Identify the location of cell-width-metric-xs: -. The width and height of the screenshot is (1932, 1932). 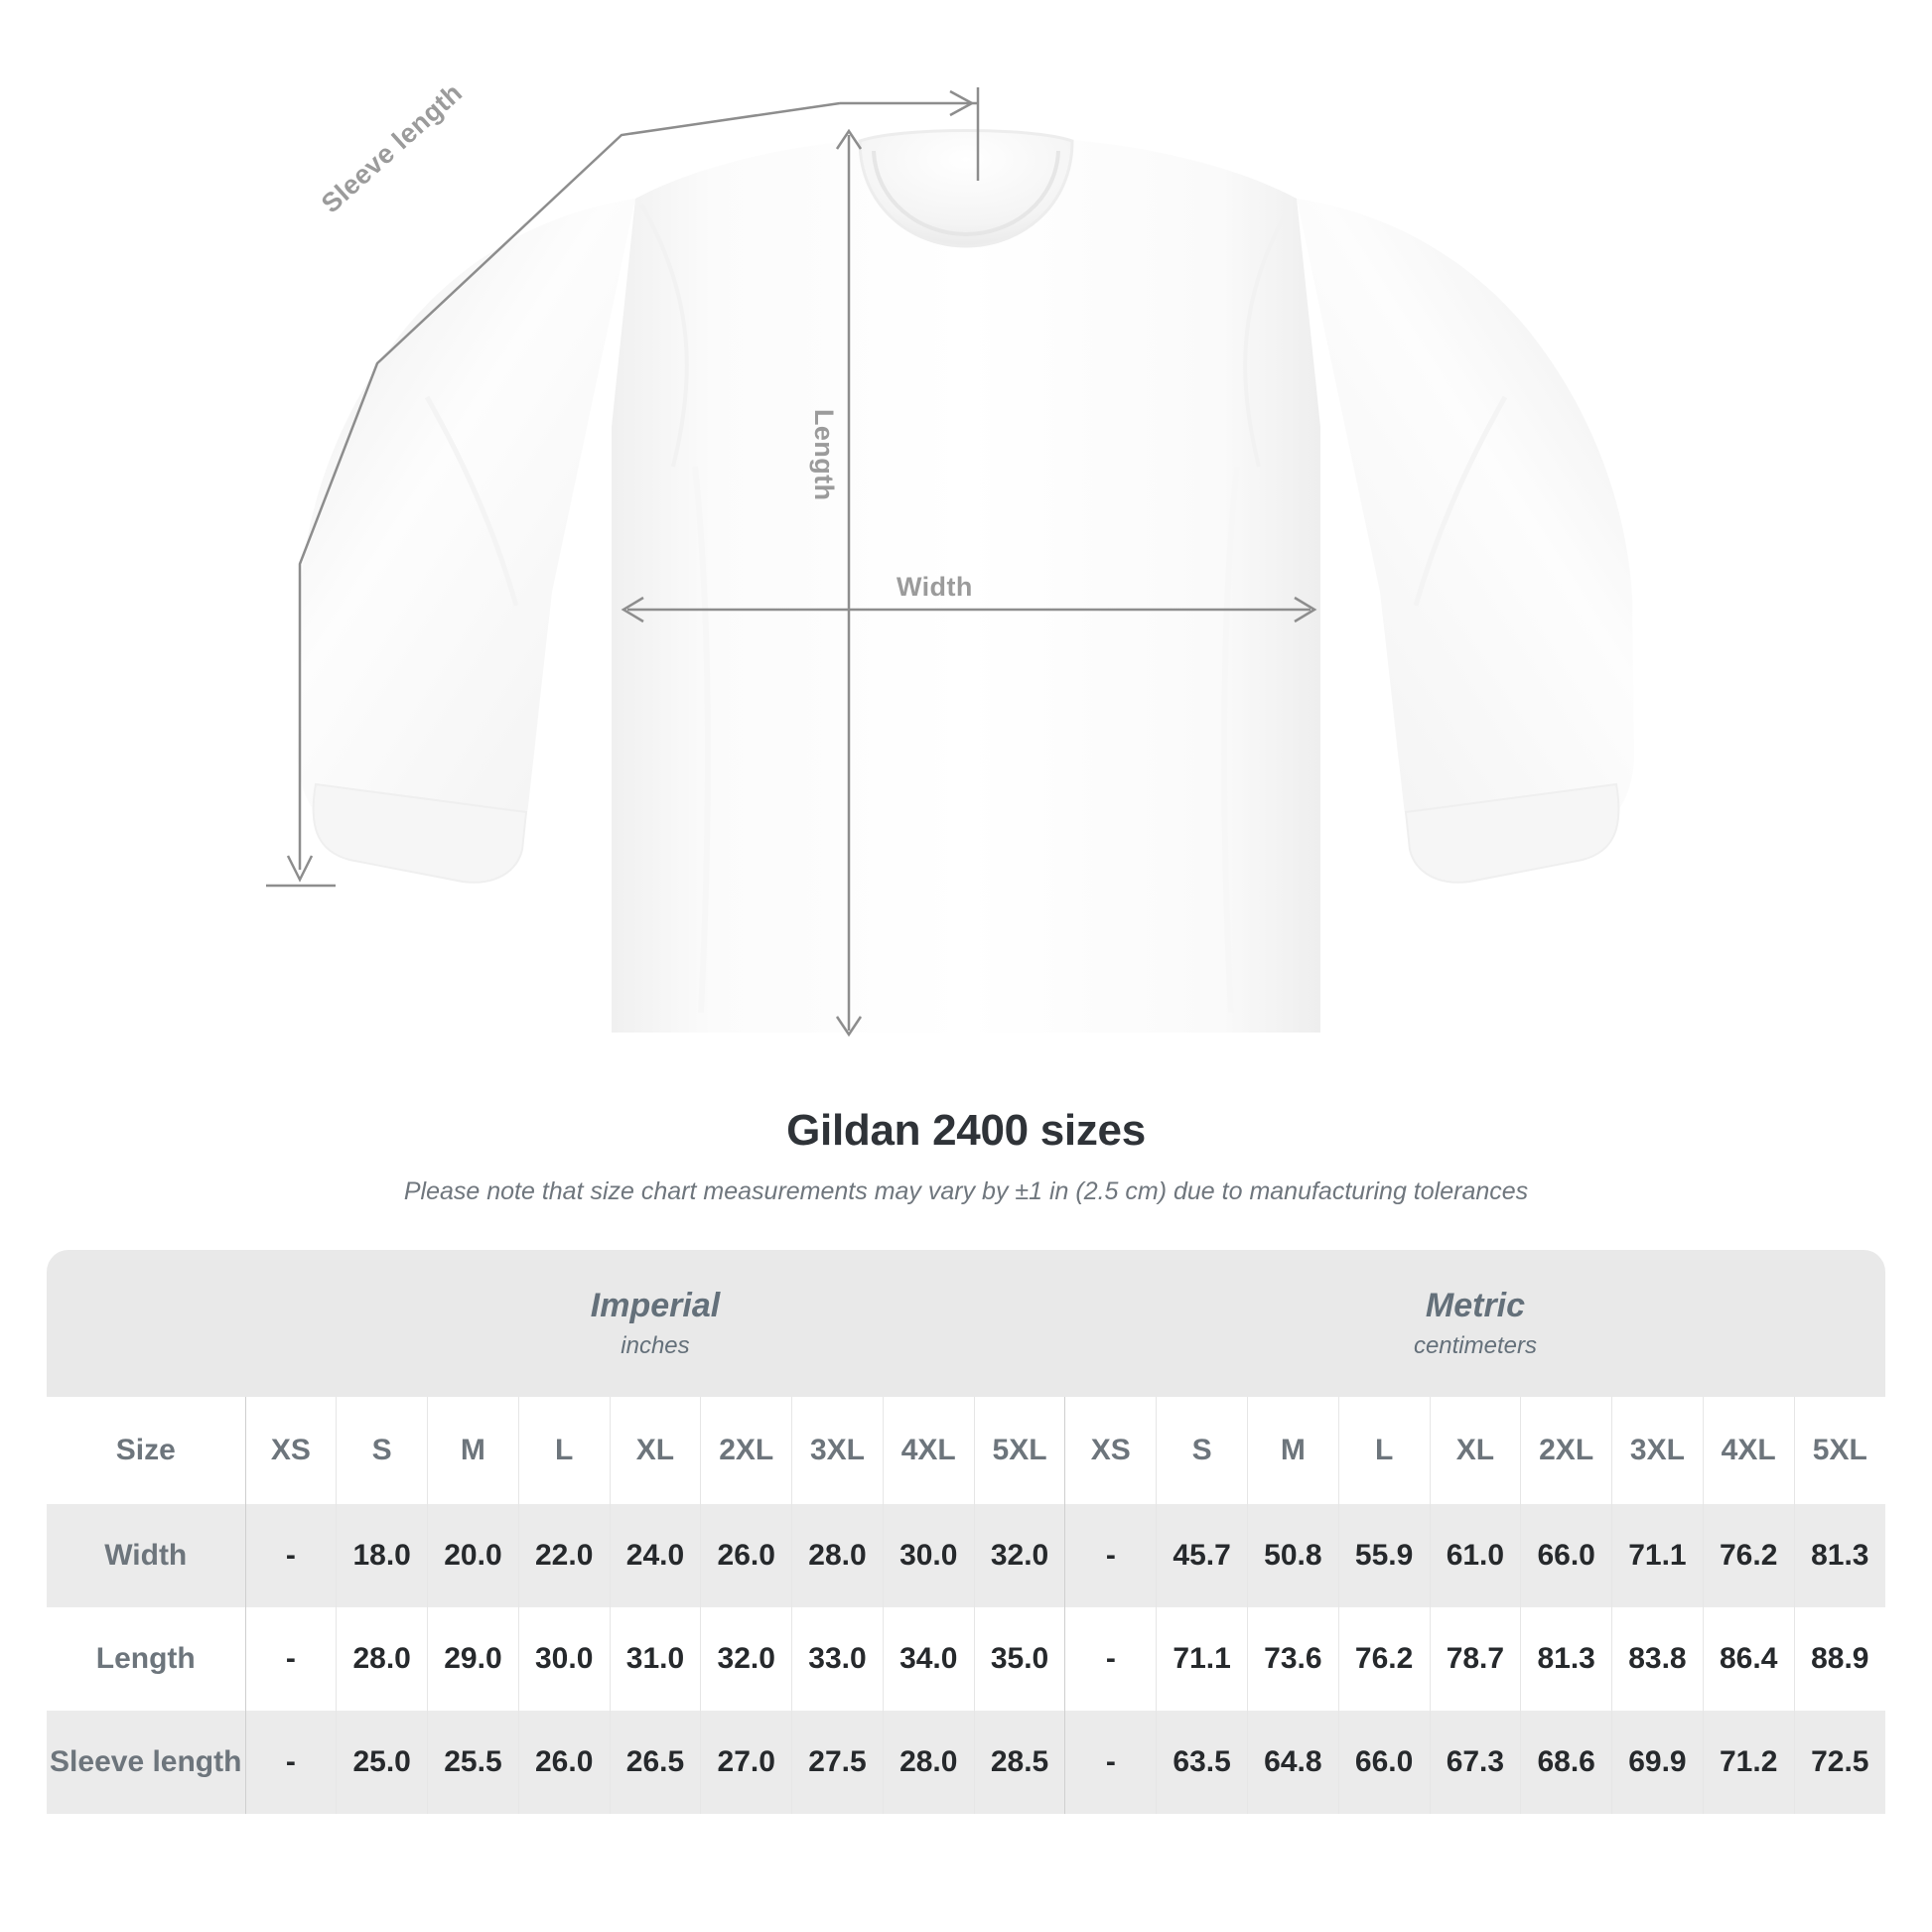
(1111, 1555).